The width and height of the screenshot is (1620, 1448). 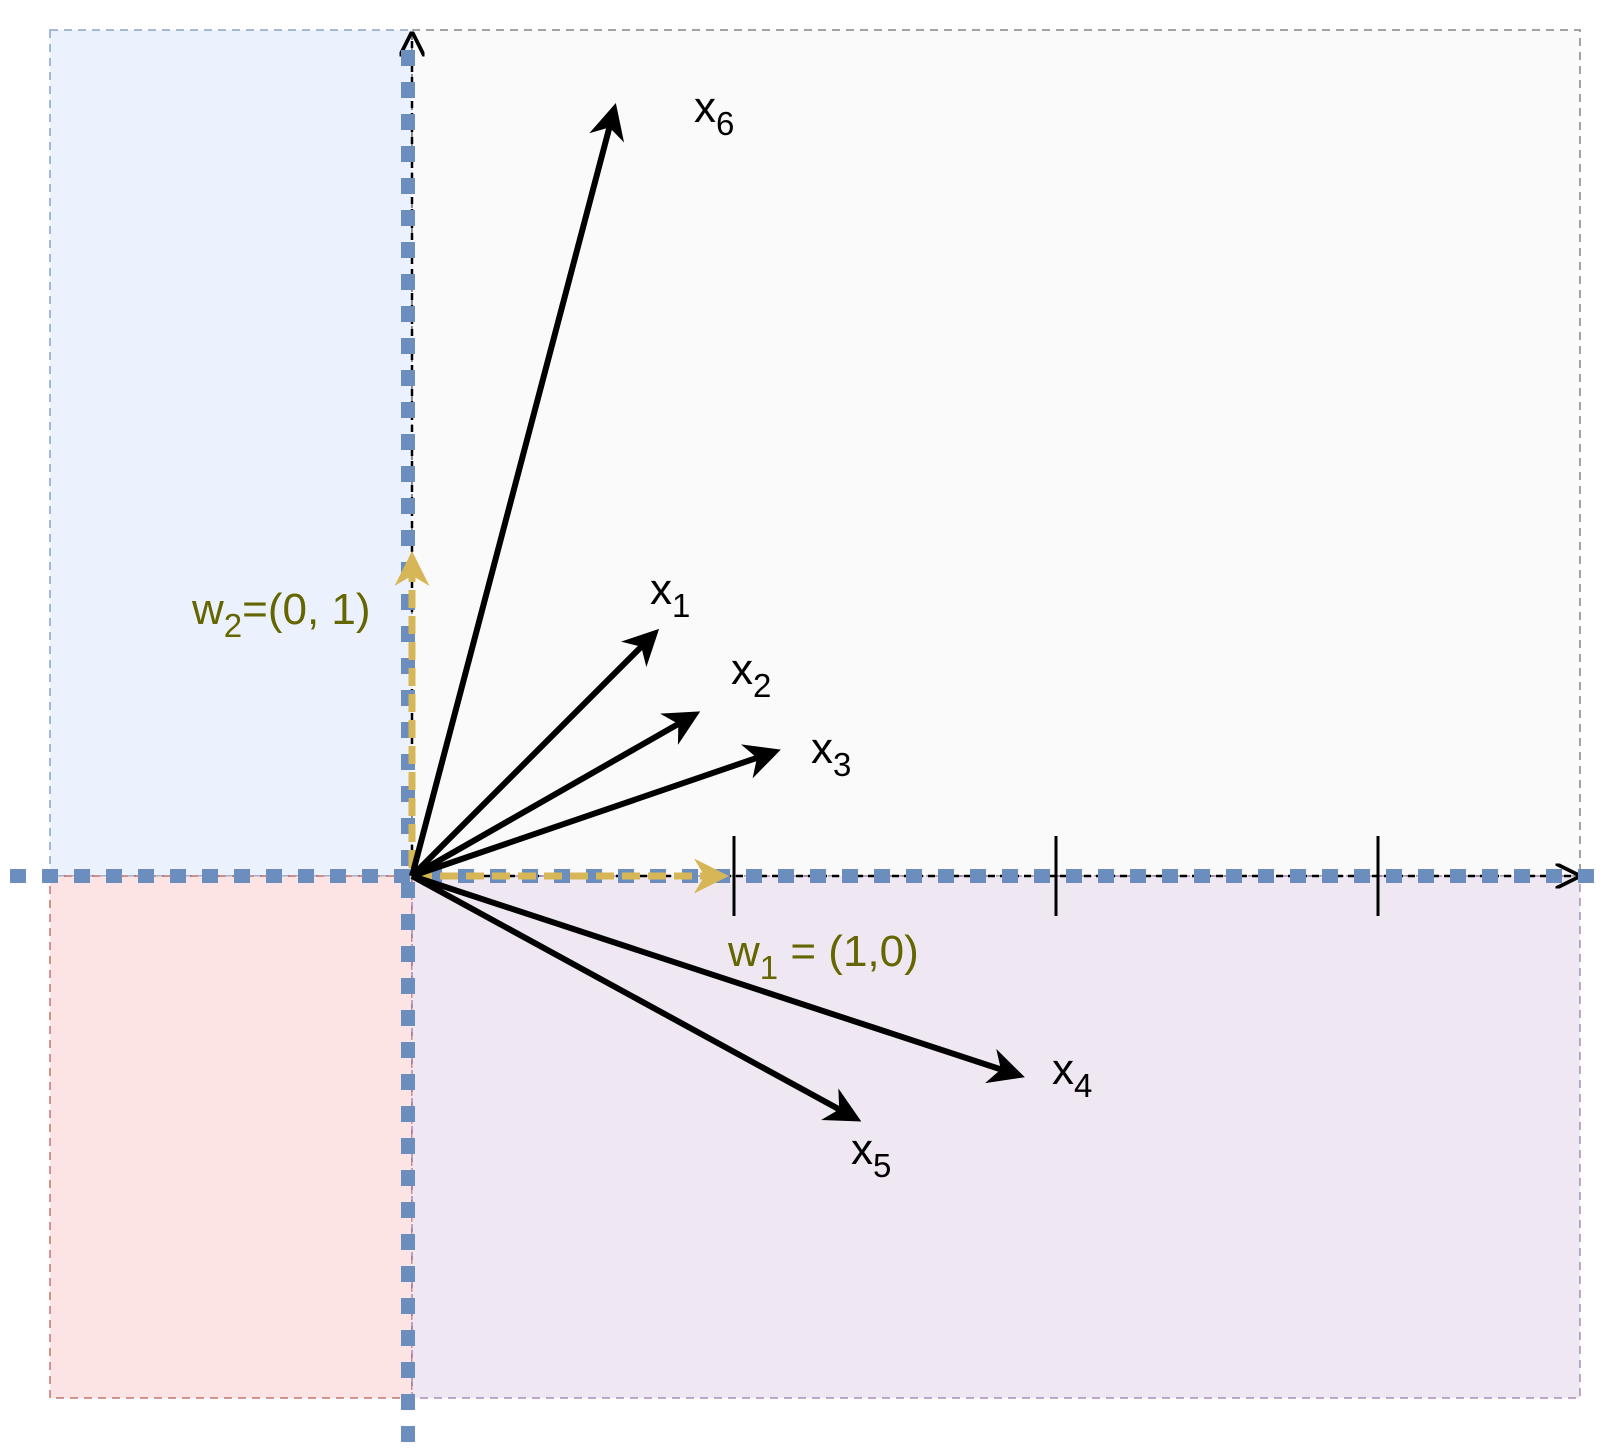 I want to click on region-top-left, so click(x=231, y=453).